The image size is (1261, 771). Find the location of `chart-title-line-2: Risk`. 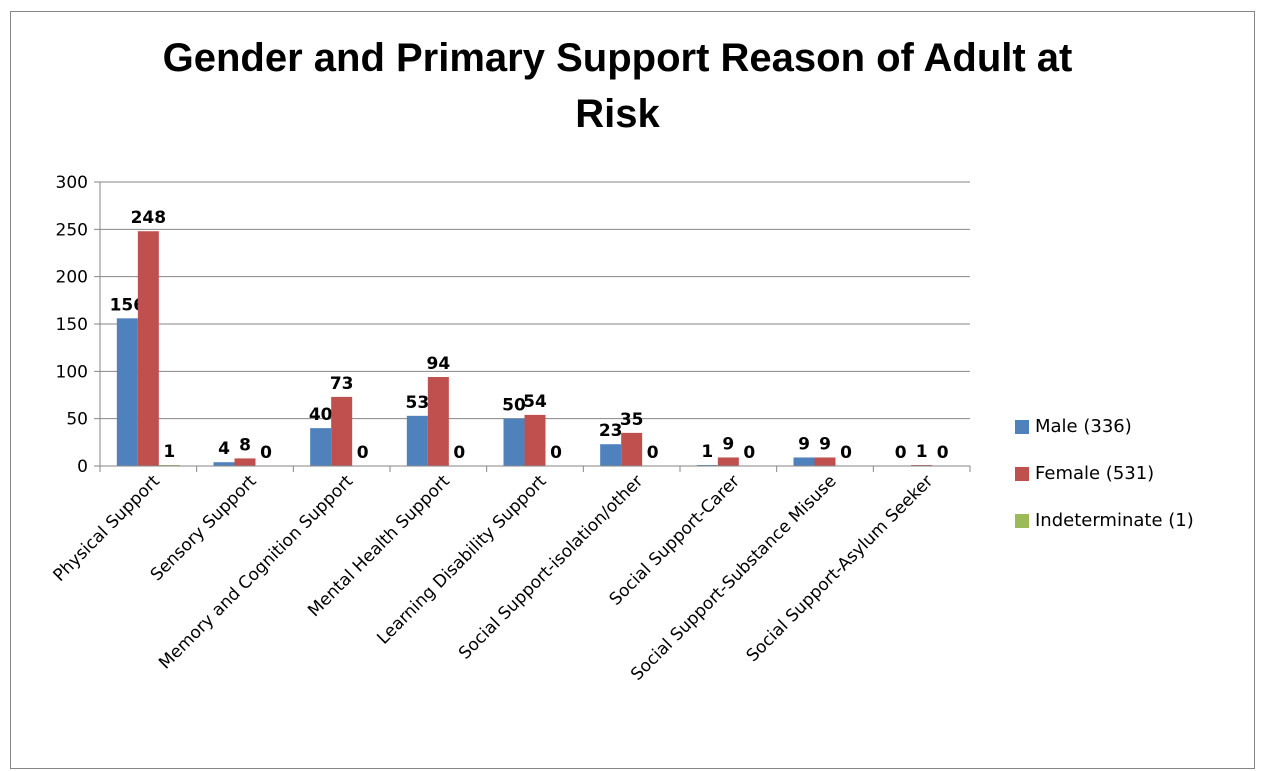

chart-title-line-2: Risk is located at coordinates (617, 114).